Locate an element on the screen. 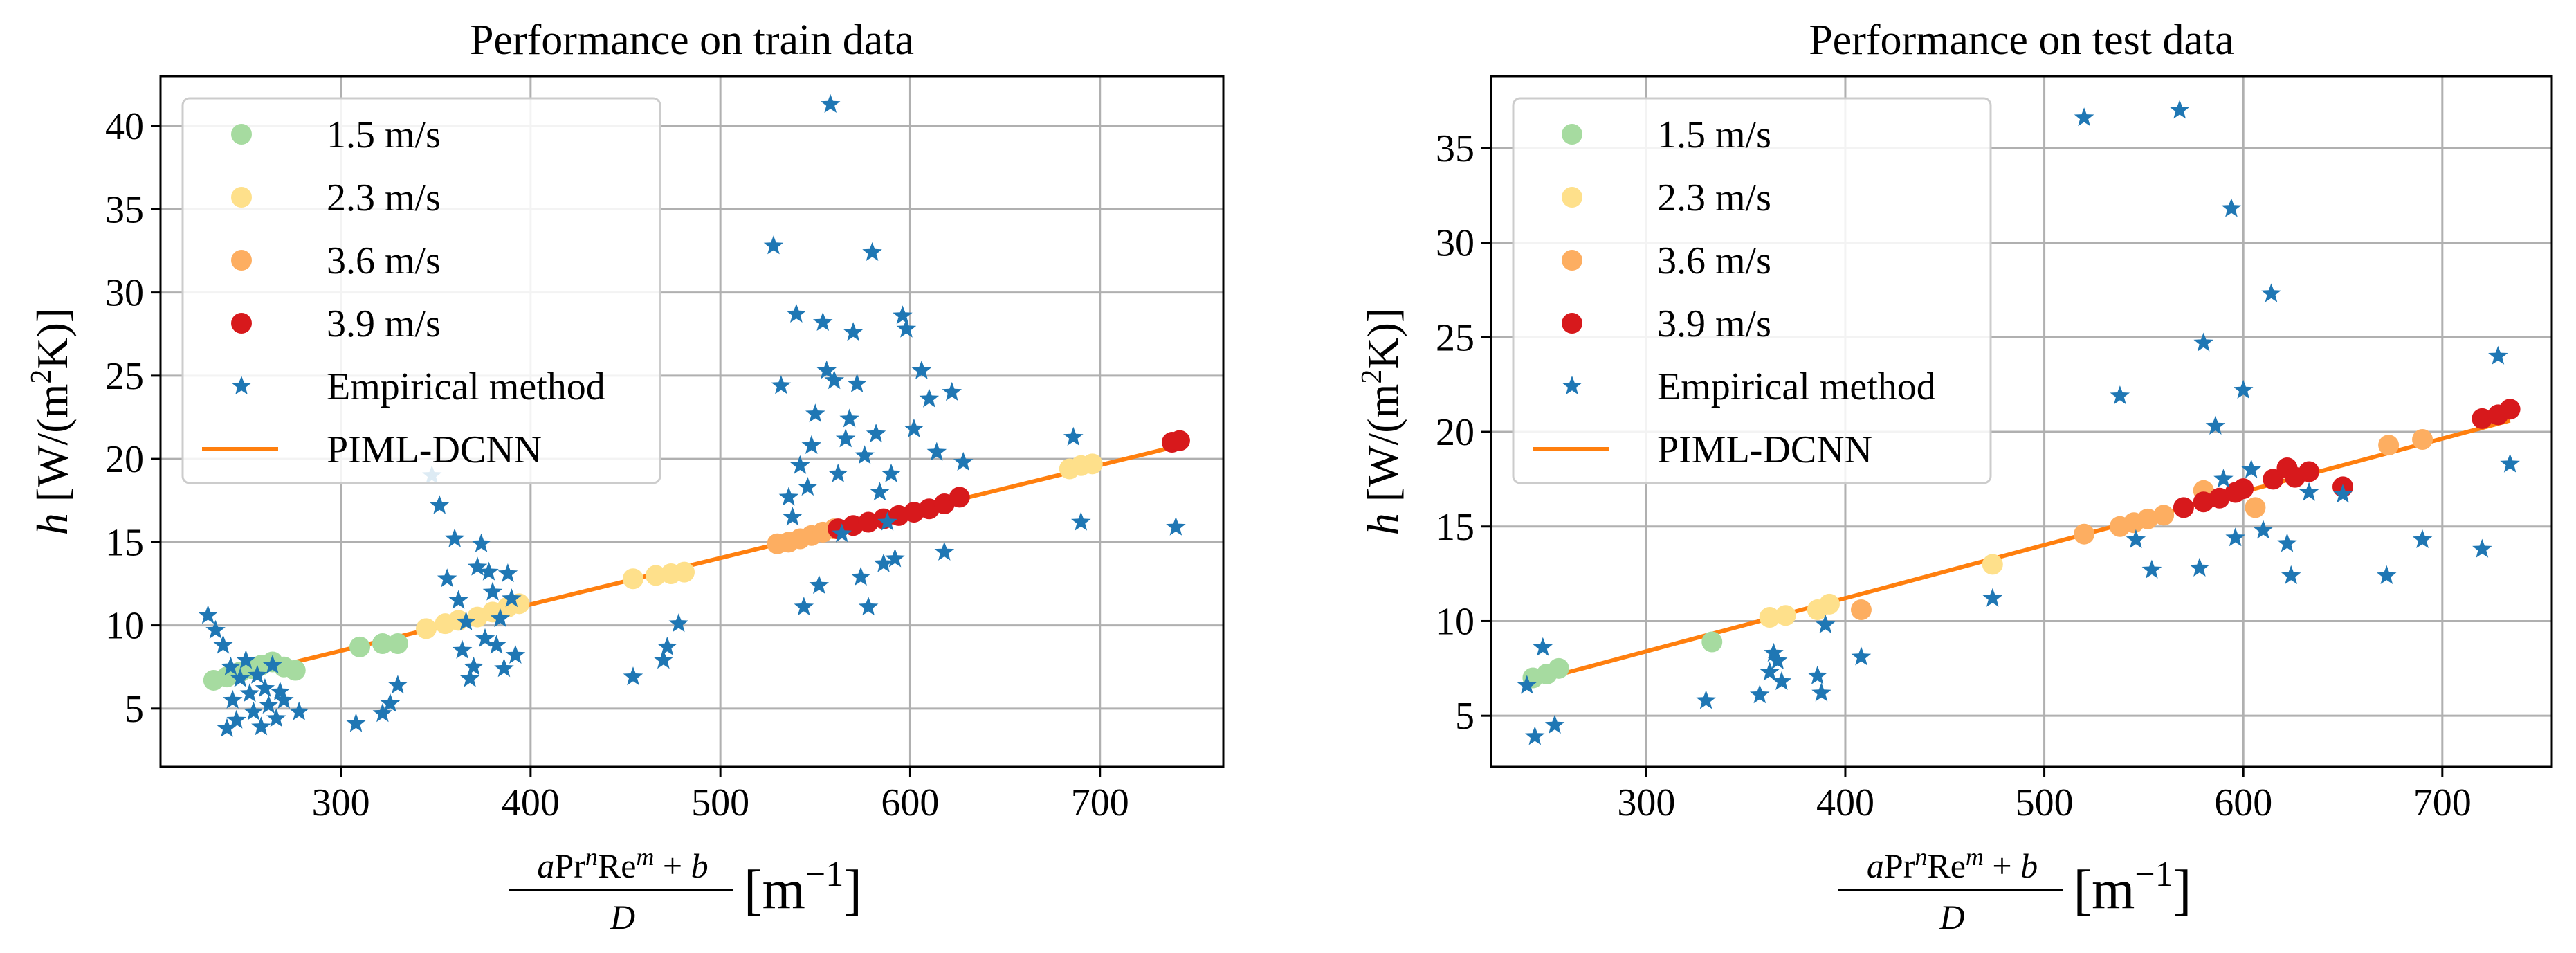 Image resolution: width=2576 pixels, height=953 pixels. legend-label: 3.6 m/s is located at coordinates (384, 260).